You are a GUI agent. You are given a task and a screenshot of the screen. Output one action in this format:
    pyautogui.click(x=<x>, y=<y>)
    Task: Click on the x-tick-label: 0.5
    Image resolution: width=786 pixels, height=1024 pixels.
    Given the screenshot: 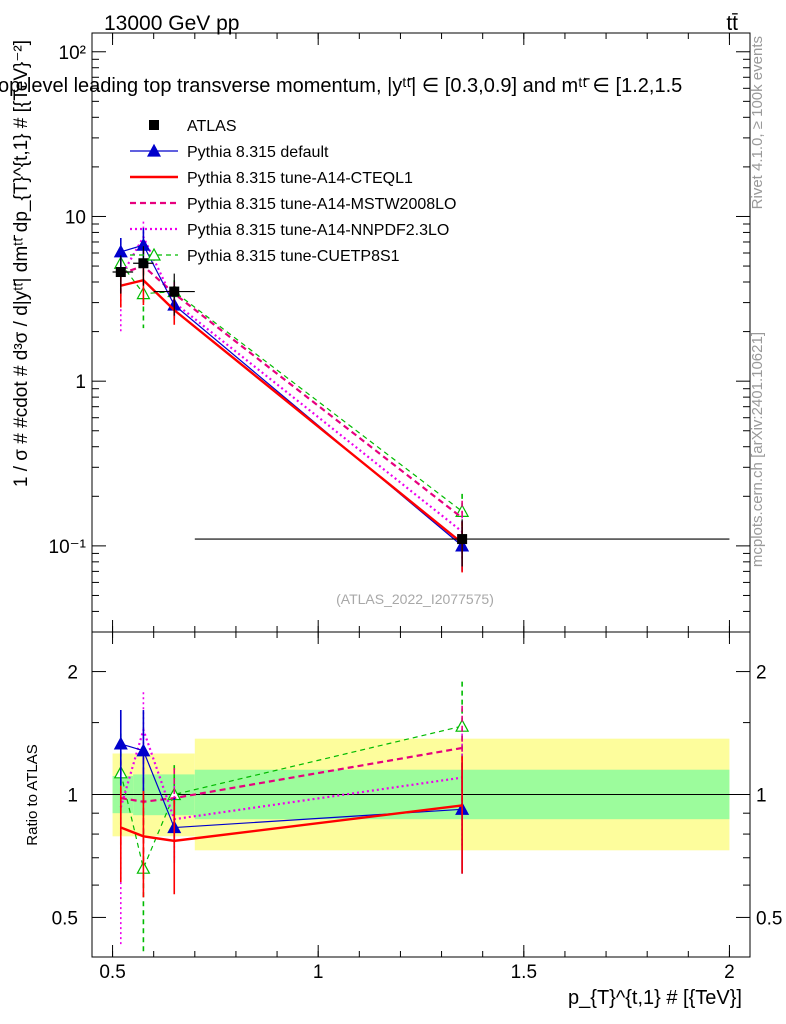 What is the action you would take?
    pyautogui.click(x=112, y=972)
    